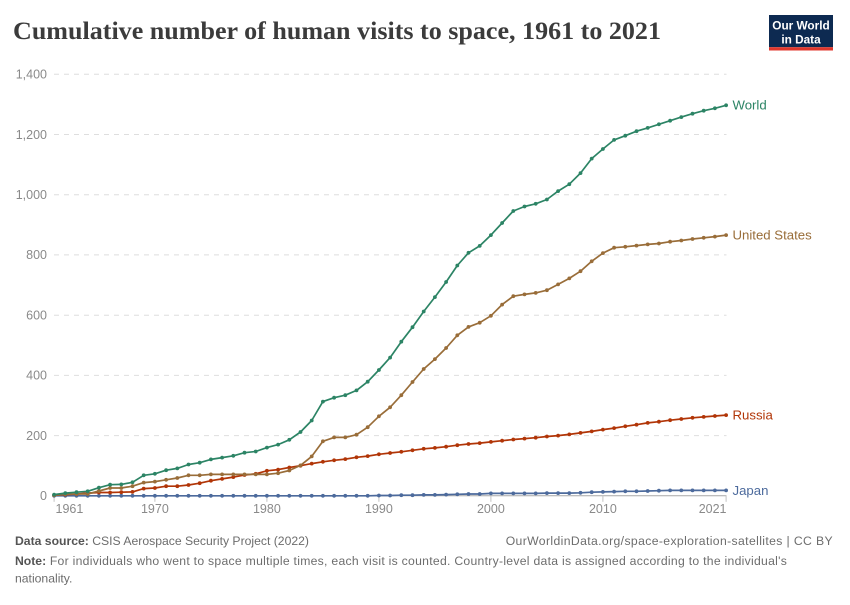  I want to click on svg-text: 0, so click(43, 496).